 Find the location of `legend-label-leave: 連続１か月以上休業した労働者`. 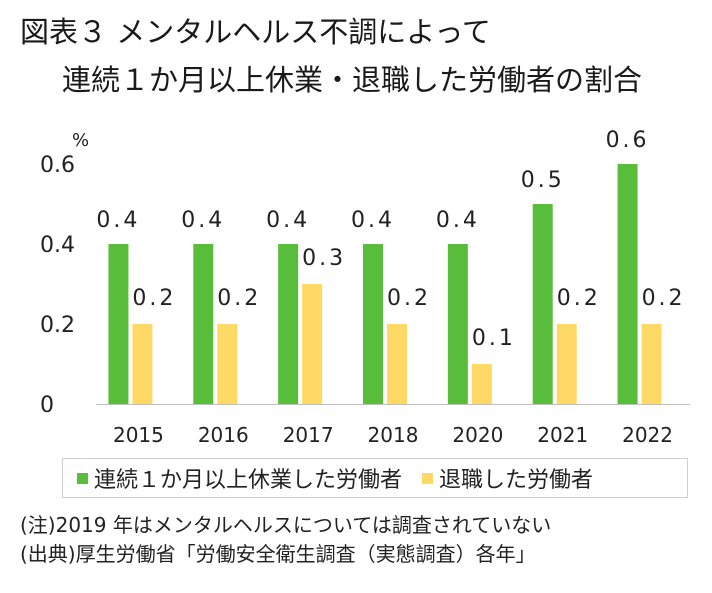

legend-label-leave: 連続１か月以上休業した労働者 is located at coordinates (248, 480).